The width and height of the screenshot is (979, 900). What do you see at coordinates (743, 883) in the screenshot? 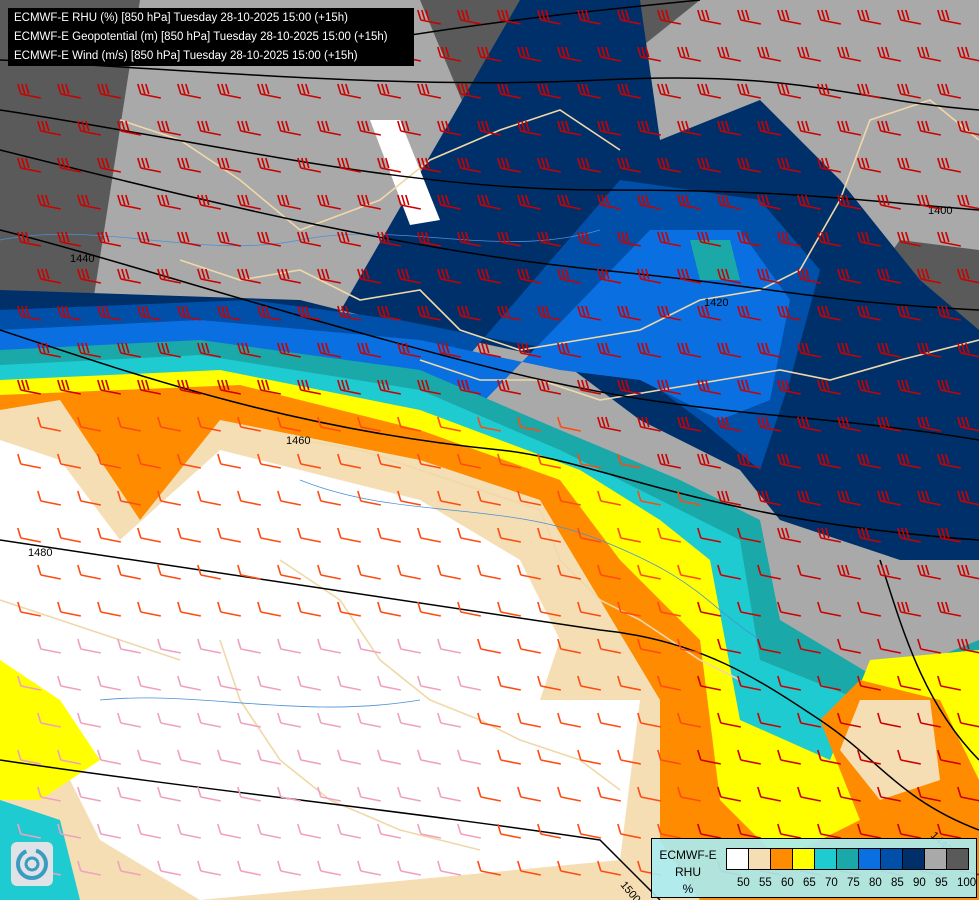
I see `legend-tick: 50` at bounding box center [743, 883].